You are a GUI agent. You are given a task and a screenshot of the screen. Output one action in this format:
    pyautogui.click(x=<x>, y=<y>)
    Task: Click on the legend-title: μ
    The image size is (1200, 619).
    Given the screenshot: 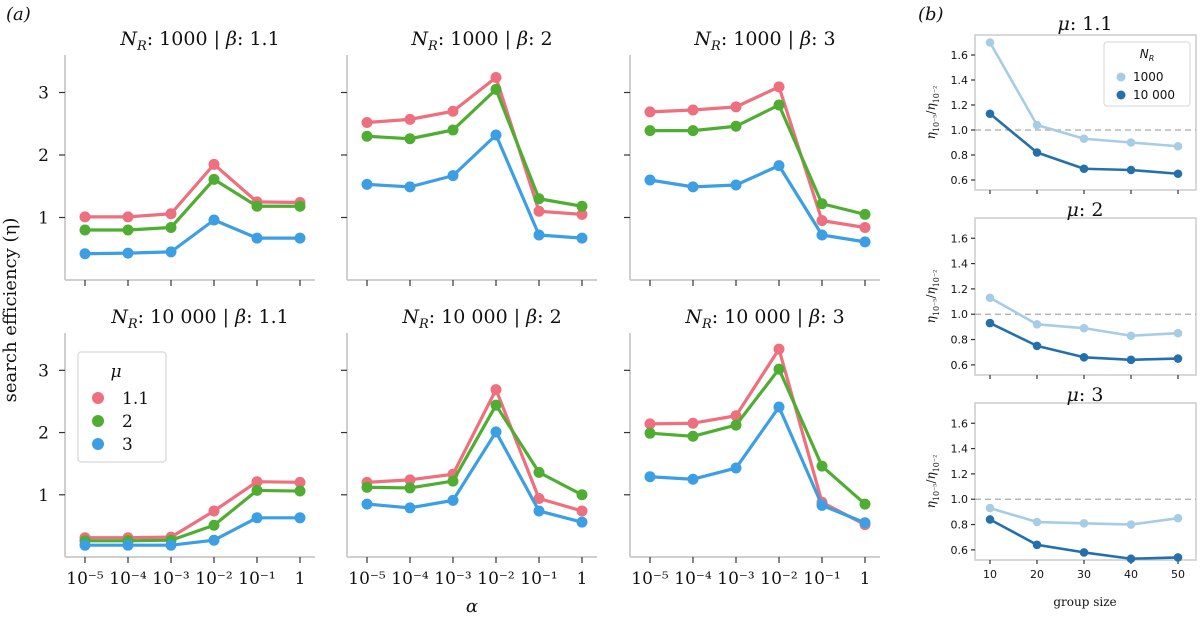 What is the action you would take?
    pyautogui.click(x=115, y=372)
    